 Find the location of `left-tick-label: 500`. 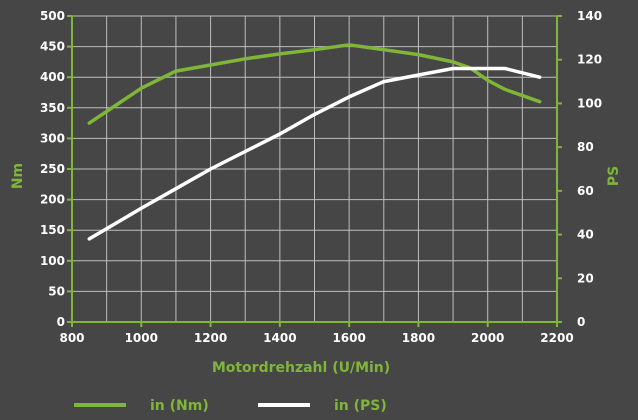

left-tick-label: 500 is located at coordinates (52, 16).